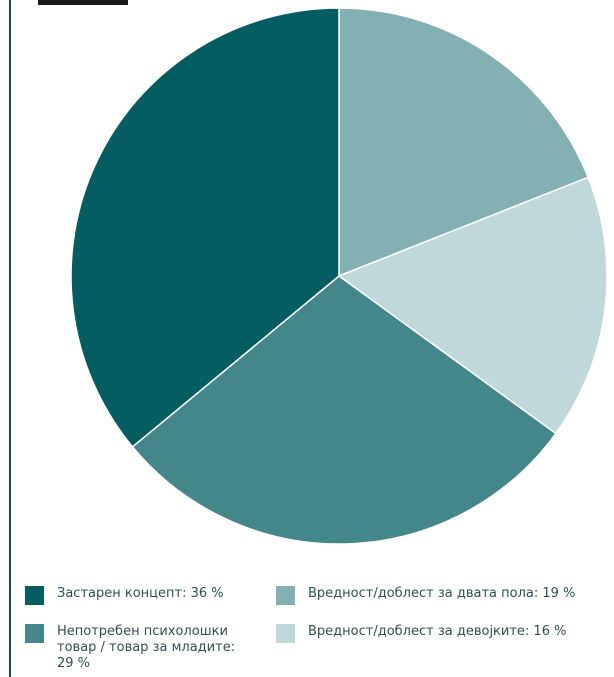 The image size is (614, 677). I want to click on legend-item-vrednost-dvata-pola: Вредност/доблест за двата пола: 19 %, so click(425, 595).